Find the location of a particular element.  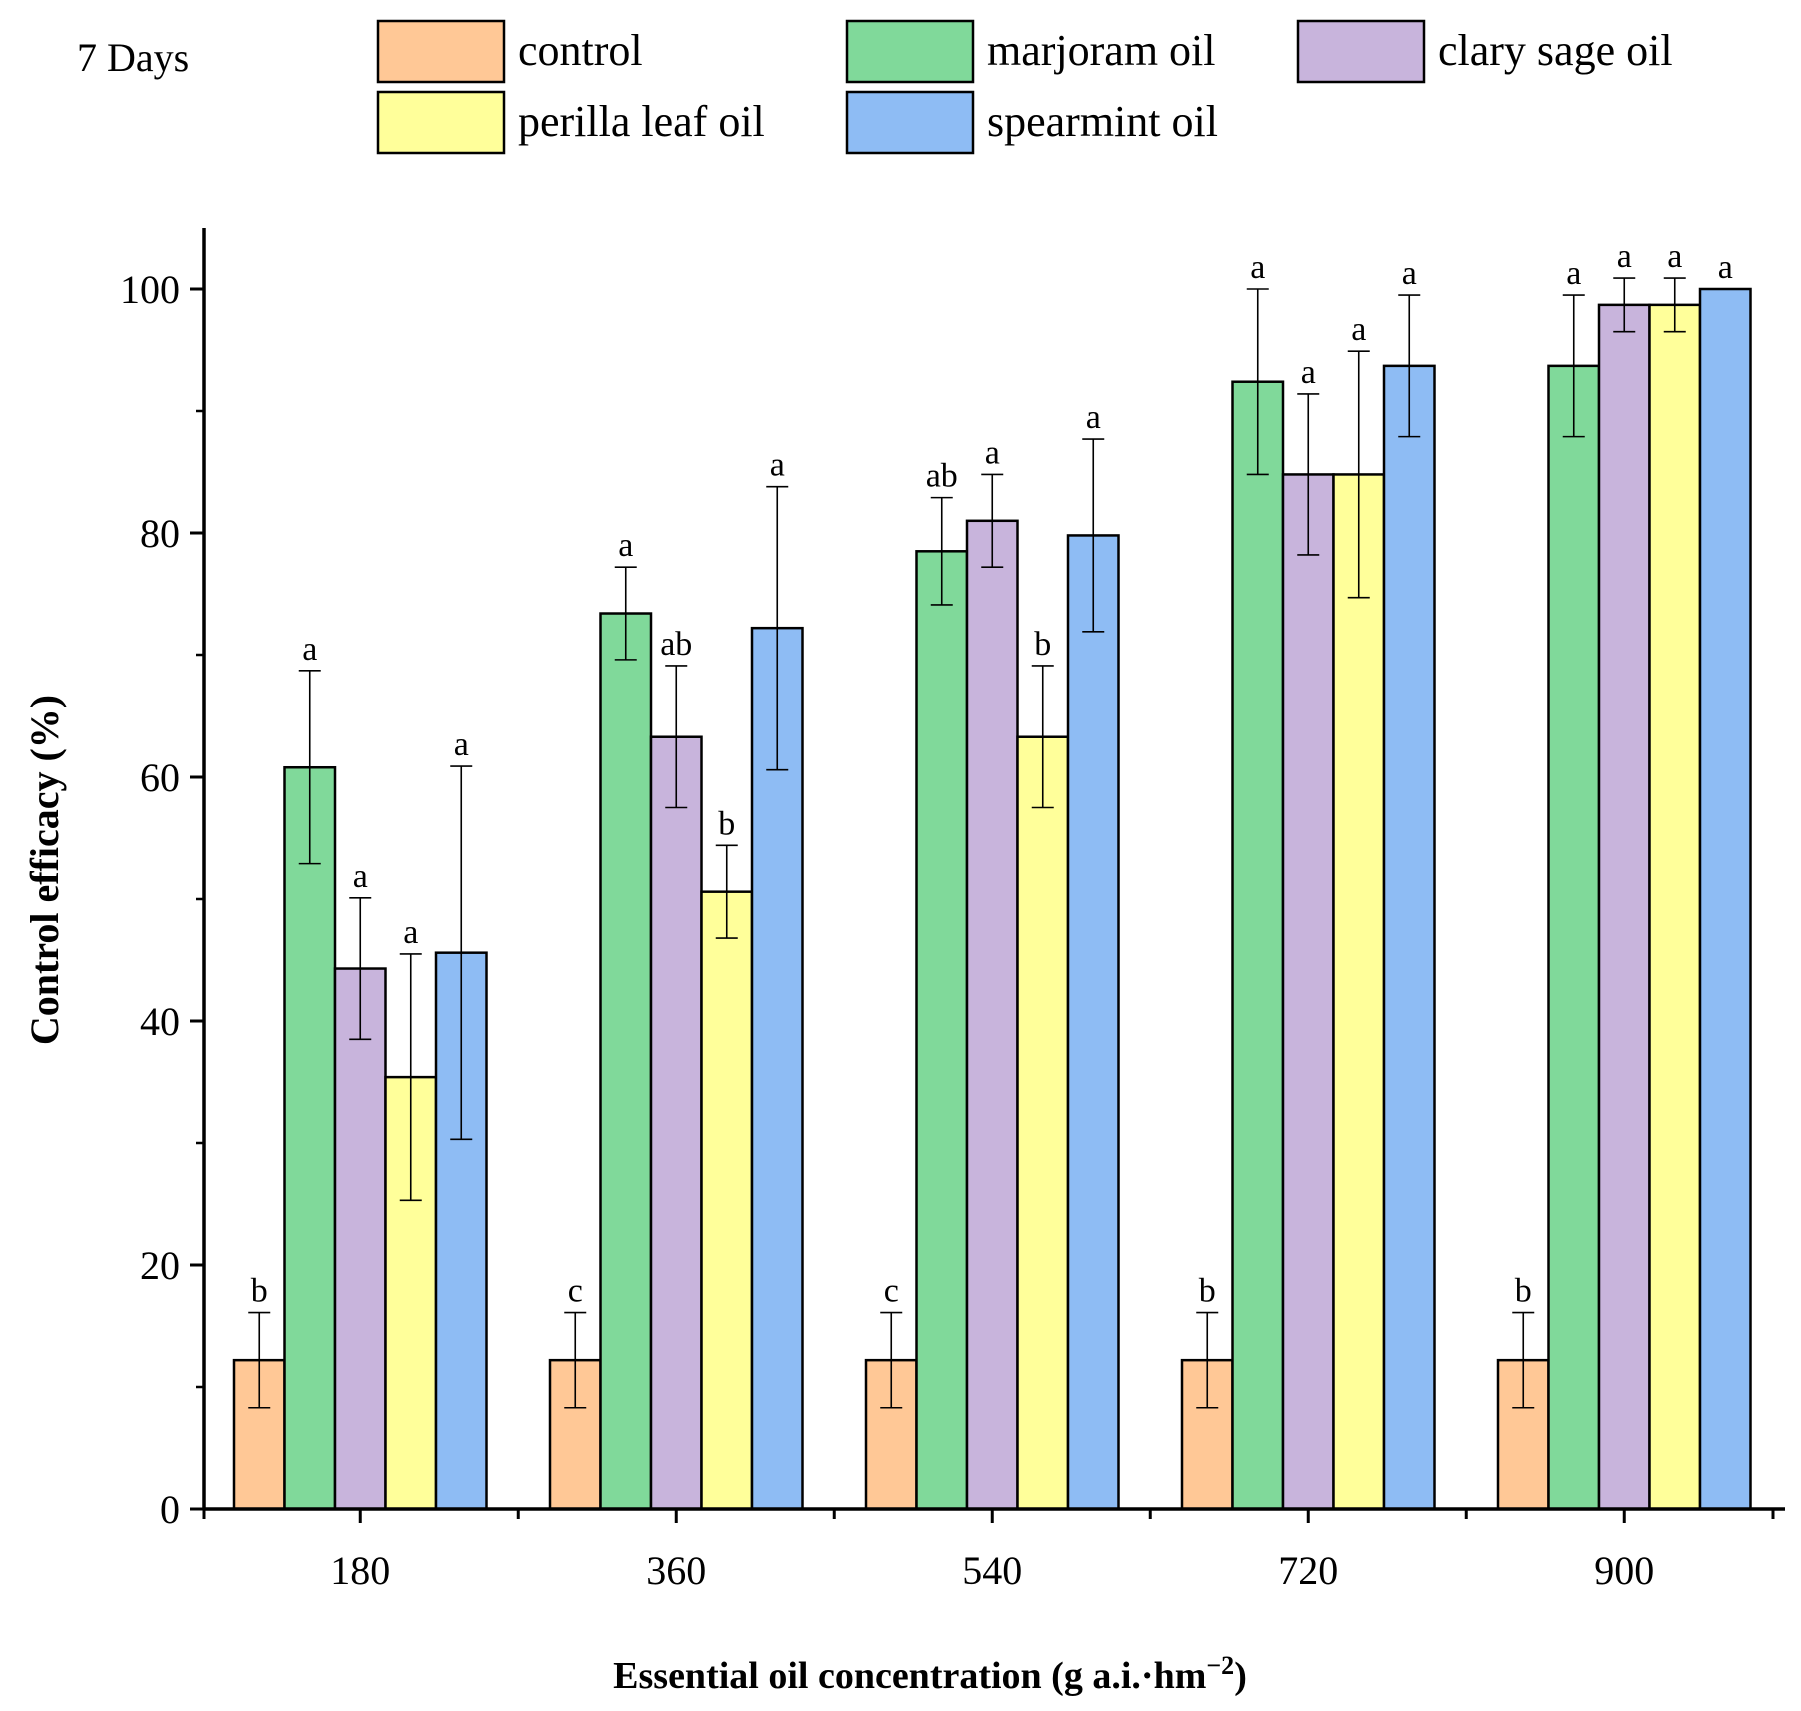

legend-item-clary-sage-oil: clary sage oil is located at coordinates (1484, 51).